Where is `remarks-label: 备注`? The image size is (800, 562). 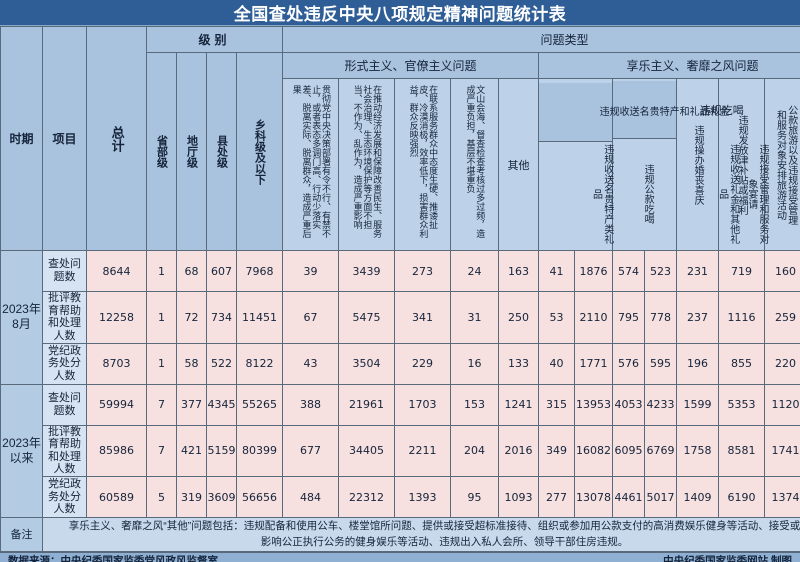 remarks-label: 备注 is located at coordinates (21, 534).